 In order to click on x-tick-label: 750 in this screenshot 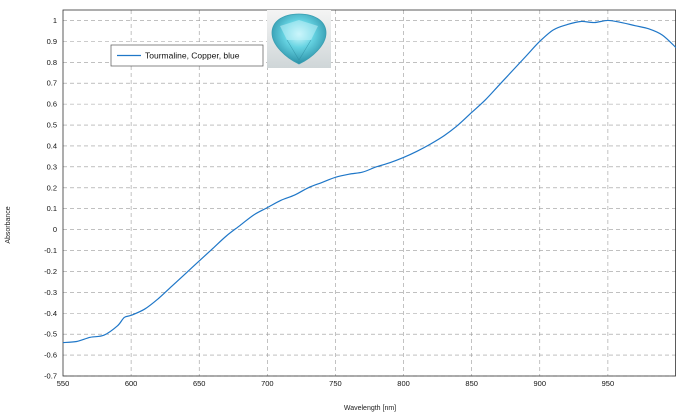, I will do `click(335, 383)`.